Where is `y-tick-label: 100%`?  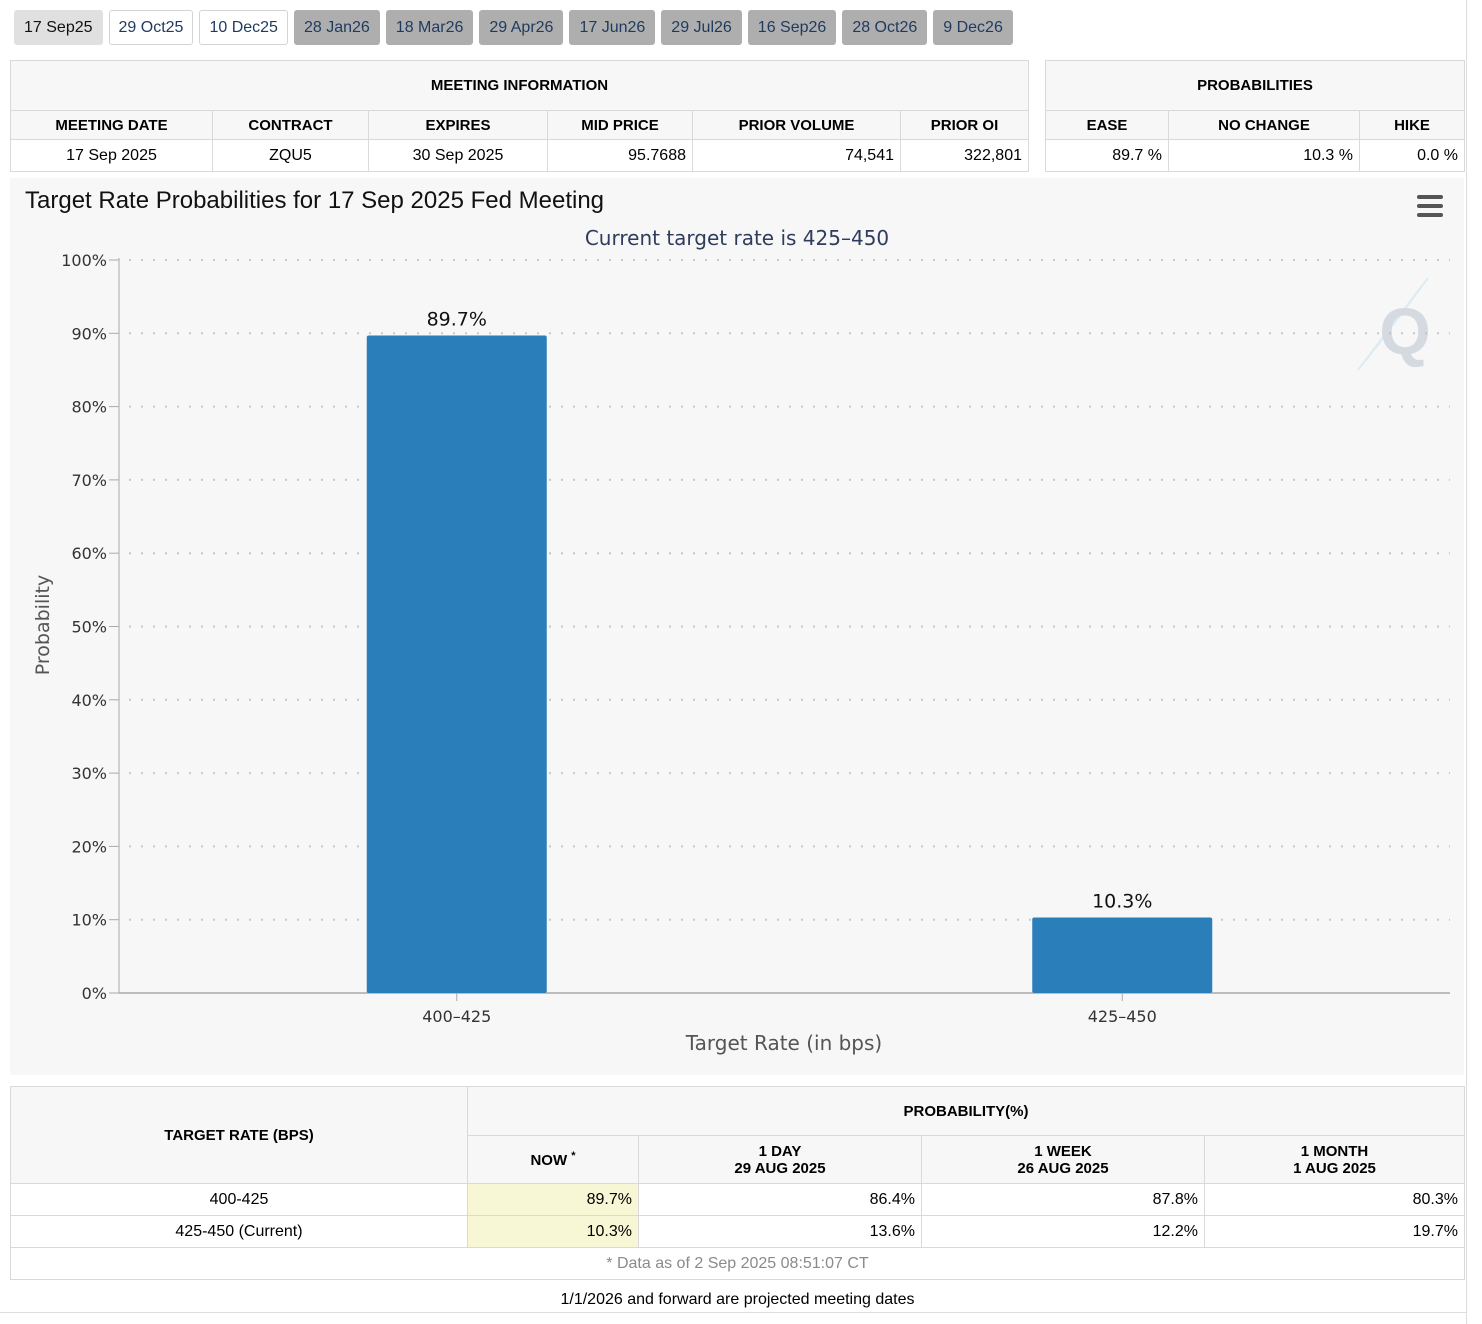 y-tick-label: 100% is located at coordinates (84, 260).